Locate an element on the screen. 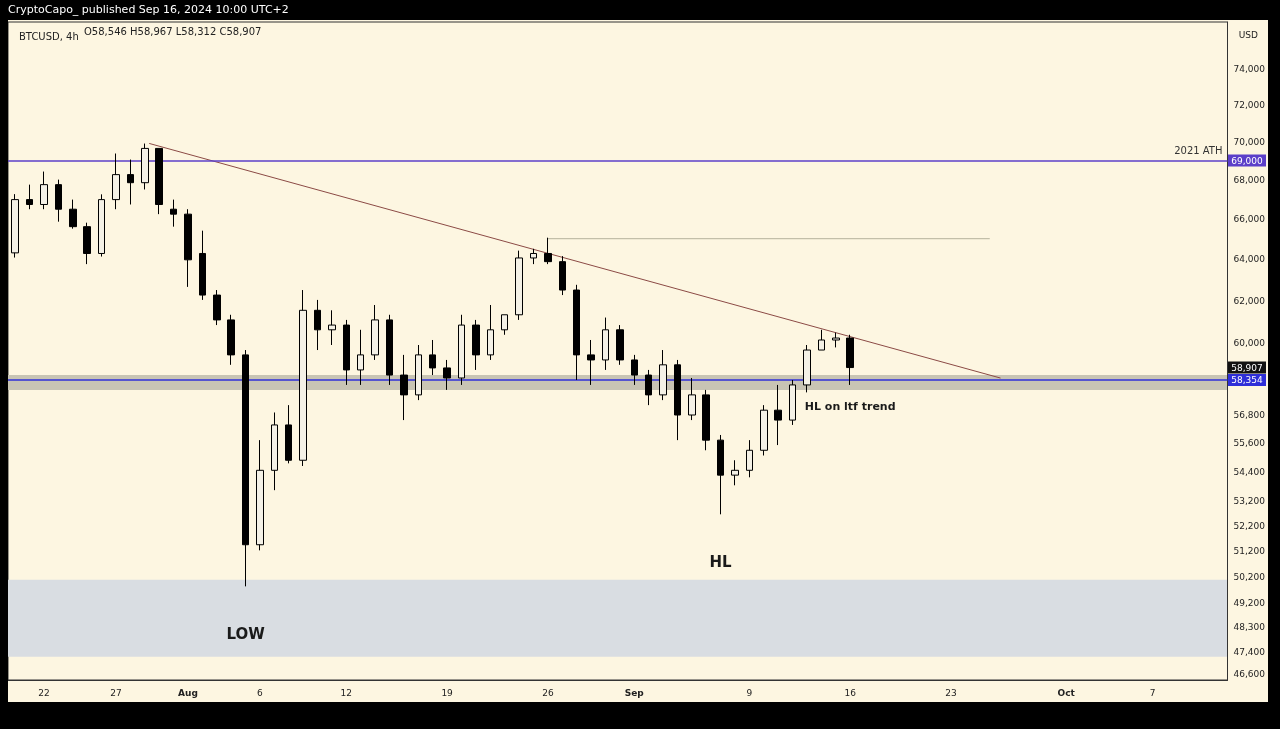 The width and height of the screenshot is (1280, 729). x-tick-label: Aug is located at coordinates (188, 692).